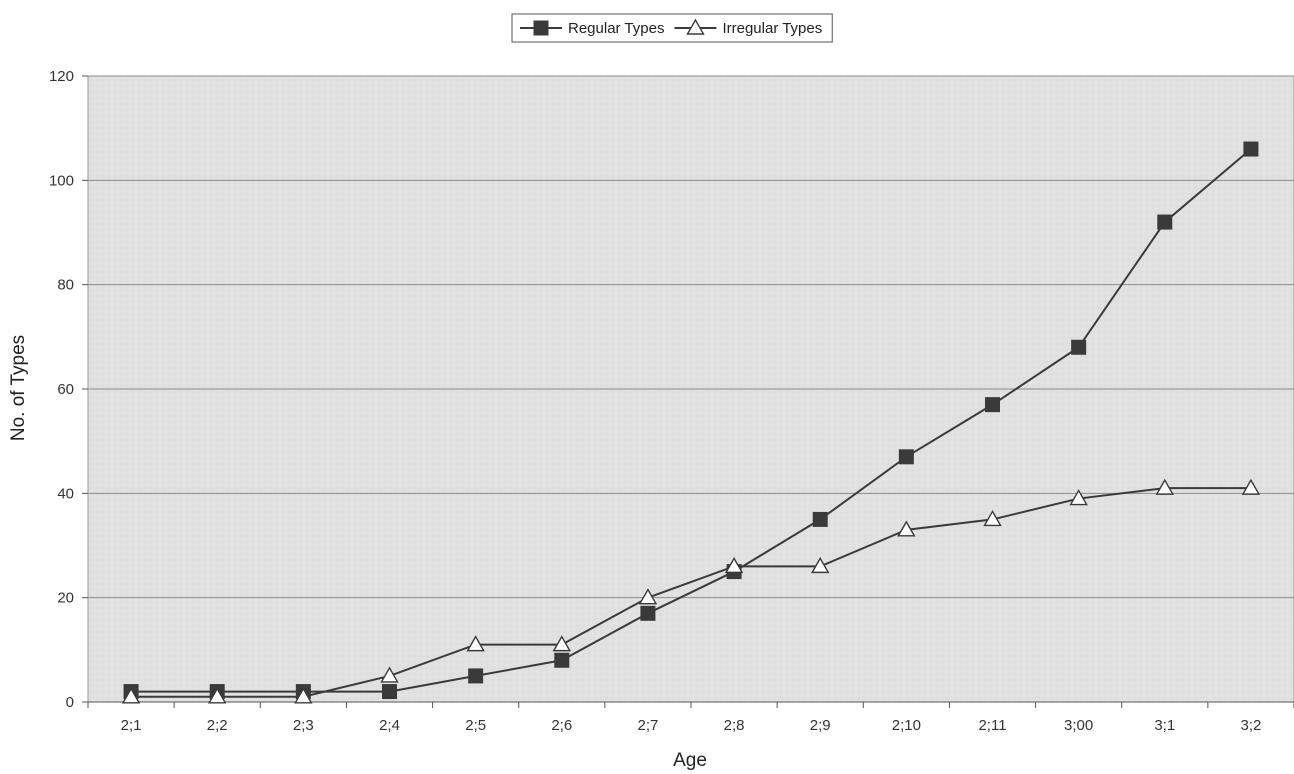 This screenshot has width=1294, height=774. Describe the element at coordinates (820, 725) in the screenshot. I see `x-tick-label: 2;9` at that location.